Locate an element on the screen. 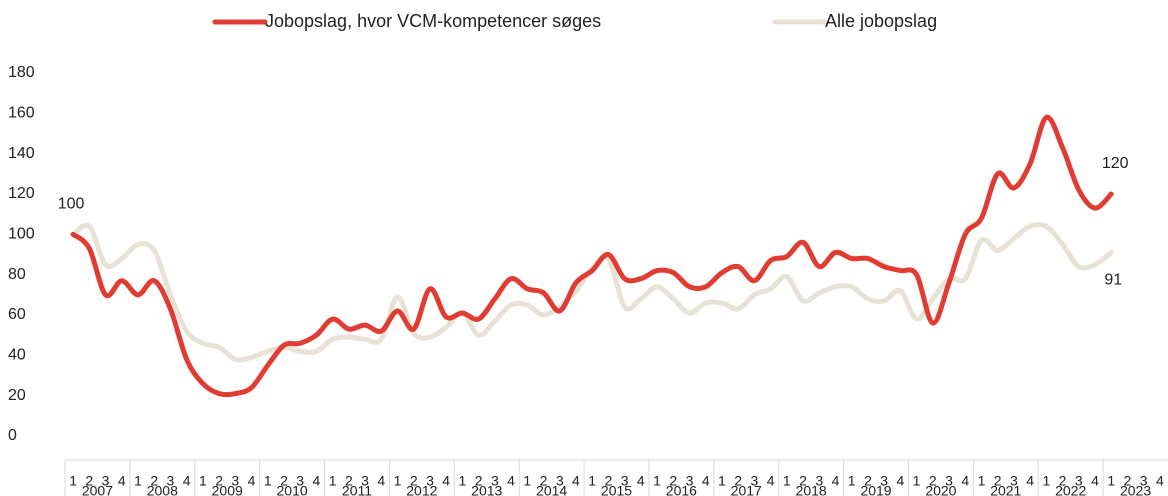 The height and width of the screenshot is (496, 1168). year-label: 2007 is located at coordinates (97, 489).